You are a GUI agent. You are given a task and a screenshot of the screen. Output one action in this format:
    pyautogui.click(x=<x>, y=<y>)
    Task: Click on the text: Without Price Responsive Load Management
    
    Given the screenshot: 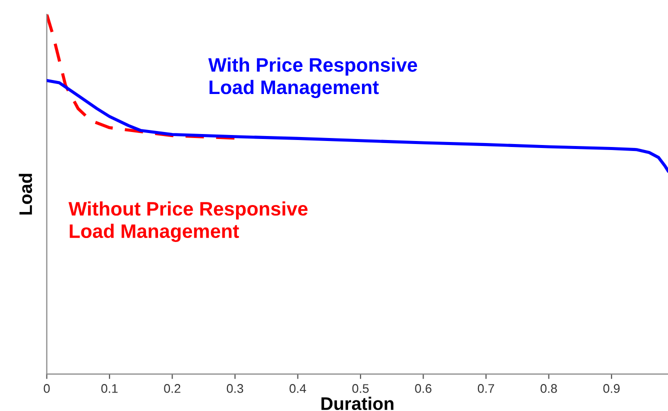 What is the action you would take?
    pyautogui.click(x=188, y=221)
    